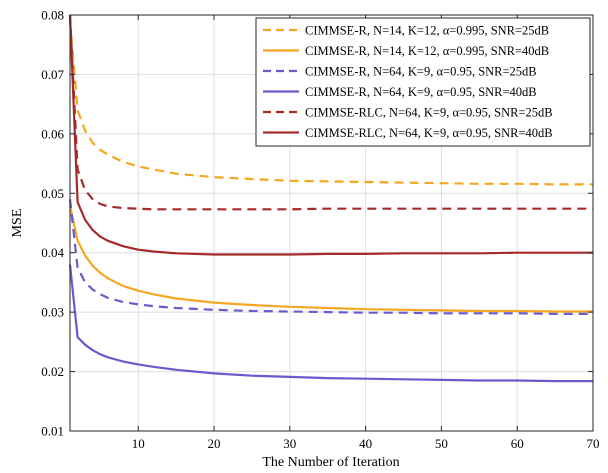 The image size is (608, 473). Describe the element at coordinates (52, 133) in the screenshot. I see `y-tick-label: 0.06` at that location.